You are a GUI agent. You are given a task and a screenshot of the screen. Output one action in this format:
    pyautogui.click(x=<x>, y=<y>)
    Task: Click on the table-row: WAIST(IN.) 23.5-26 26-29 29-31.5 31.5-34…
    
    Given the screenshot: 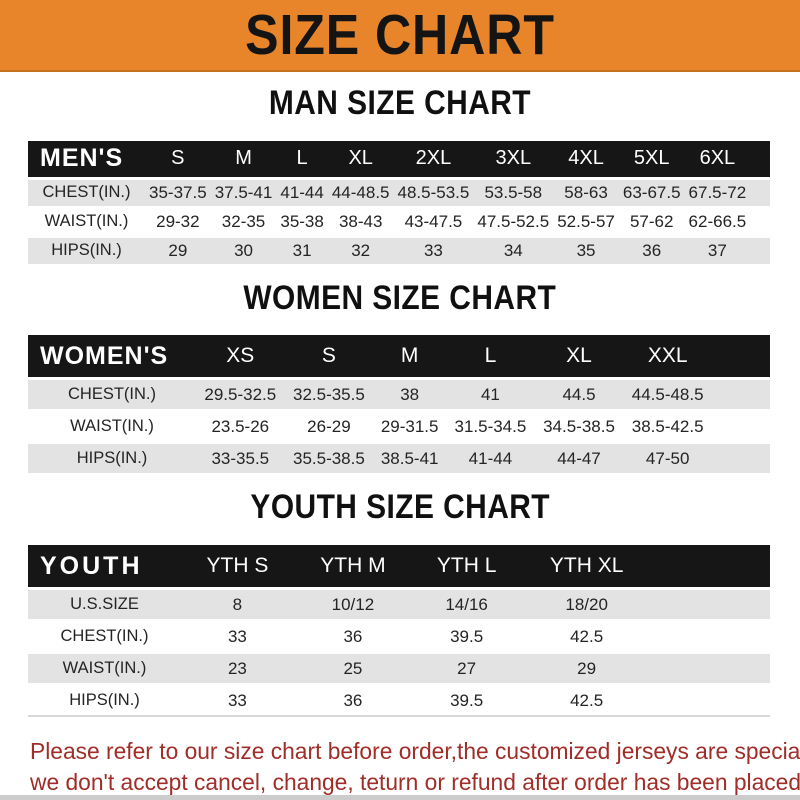 What is the action you would take?
    pyautogui.click(x=399, y=427)
    